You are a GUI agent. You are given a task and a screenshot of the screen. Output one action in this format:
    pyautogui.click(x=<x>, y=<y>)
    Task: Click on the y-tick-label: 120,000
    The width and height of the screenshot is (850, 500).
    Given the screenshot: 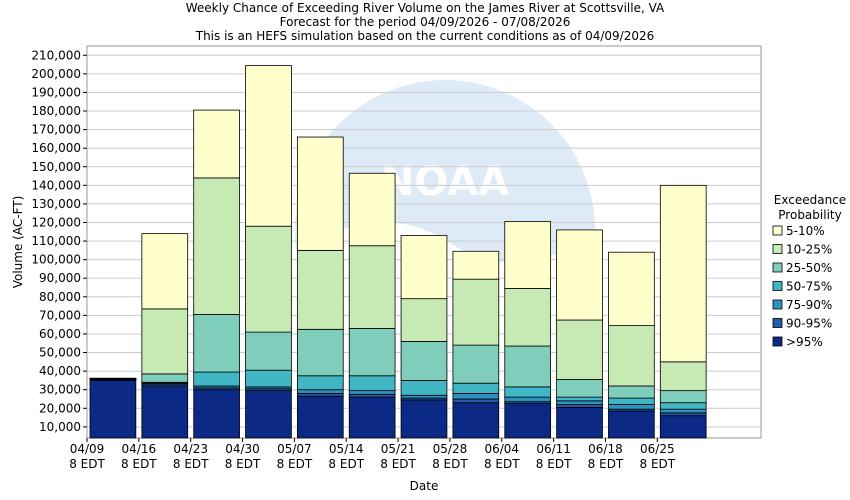 What is the action you would take?
    pyautogui.click(x=56, y=222)
    